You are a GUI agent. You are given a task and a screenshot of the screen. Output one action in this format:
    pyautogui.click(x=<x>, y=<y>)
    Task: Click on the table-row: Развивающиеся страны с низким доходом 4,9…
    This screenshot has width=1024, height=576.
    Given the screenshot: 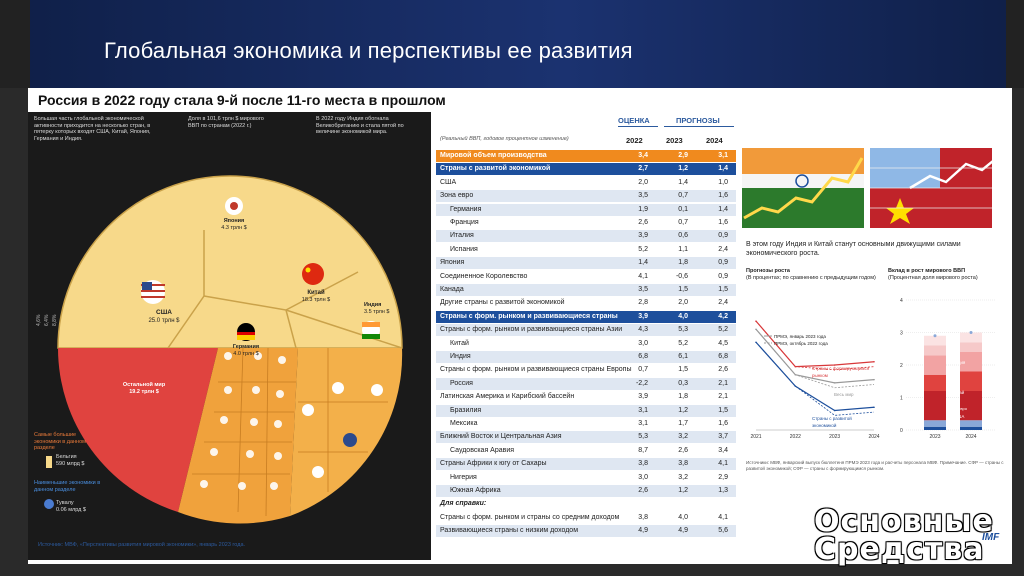 What is the action you would take?
    pyautogui.click(x=586, y=531)
    